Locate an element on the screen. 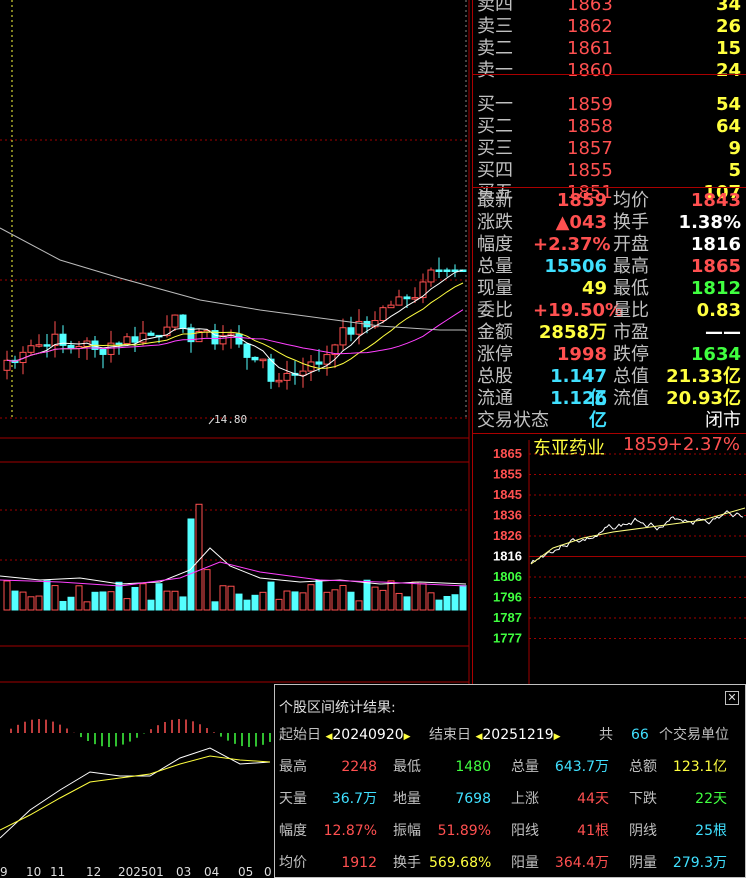 This screenshot has height=878, width=746. ma10-line is located at coordinates (235, 325).